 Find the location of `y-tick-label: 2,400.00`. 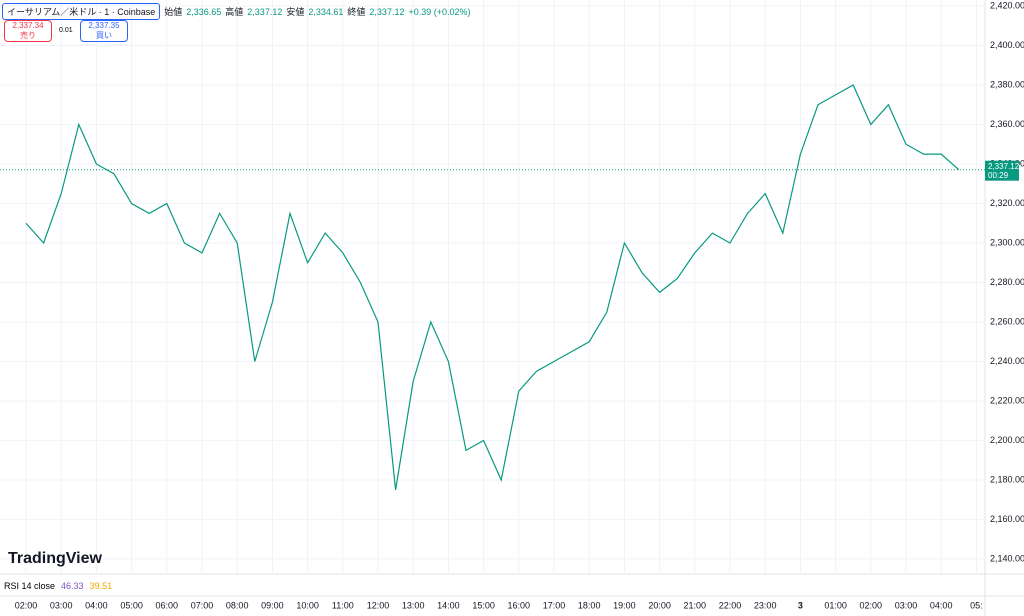

y-tick-label: 2,400.00 is located at coordinates (1007, 45).